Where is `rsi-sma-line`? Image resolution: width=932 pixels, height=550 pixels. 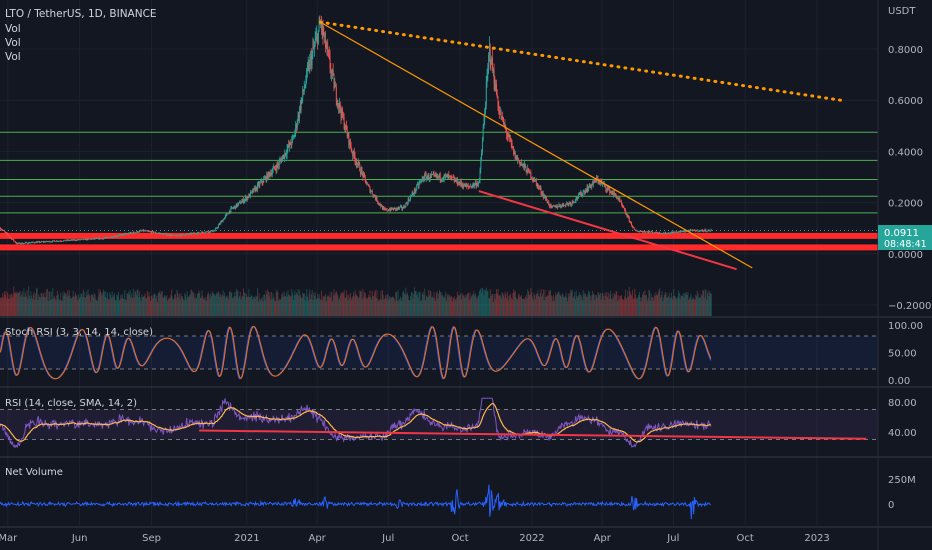
rsi-sma-line is located at coordinates (355, 422).